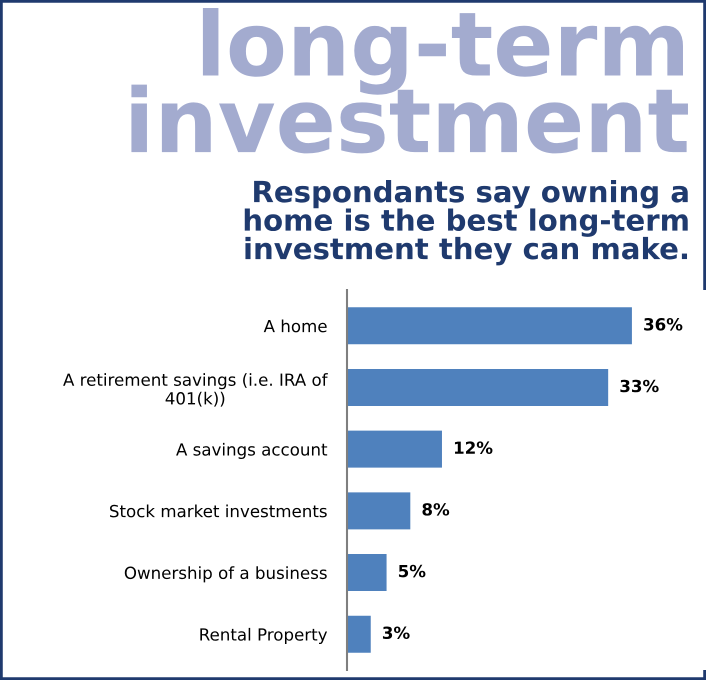 This screenshot has height=680, width=706. What do you see at coordinates (663, 324) in the screenshot?
I see `data-label: 36%` at bounding box center [663, 324].